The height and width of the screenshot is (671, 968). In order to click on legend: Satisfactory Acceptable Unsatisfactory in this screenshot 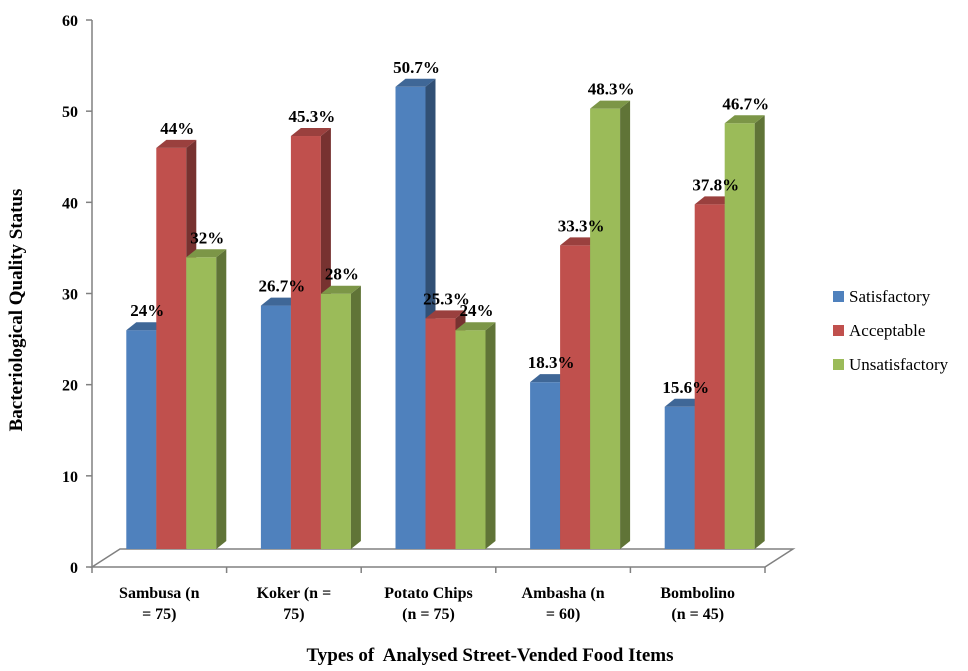, I will do `click(891, 330)`.